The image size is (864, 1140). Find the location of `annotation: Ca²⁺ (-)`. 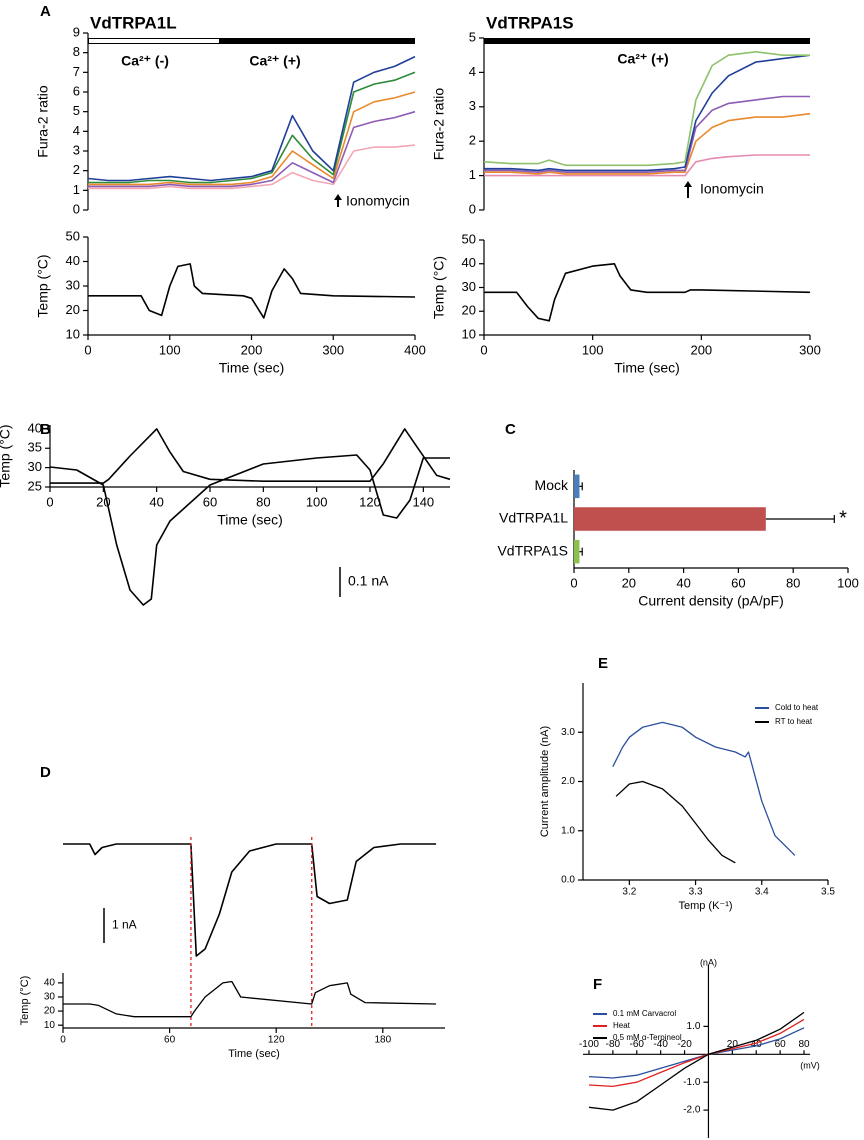

annotation: Ca²⁺ (-) is located at coordinates (145, 61).